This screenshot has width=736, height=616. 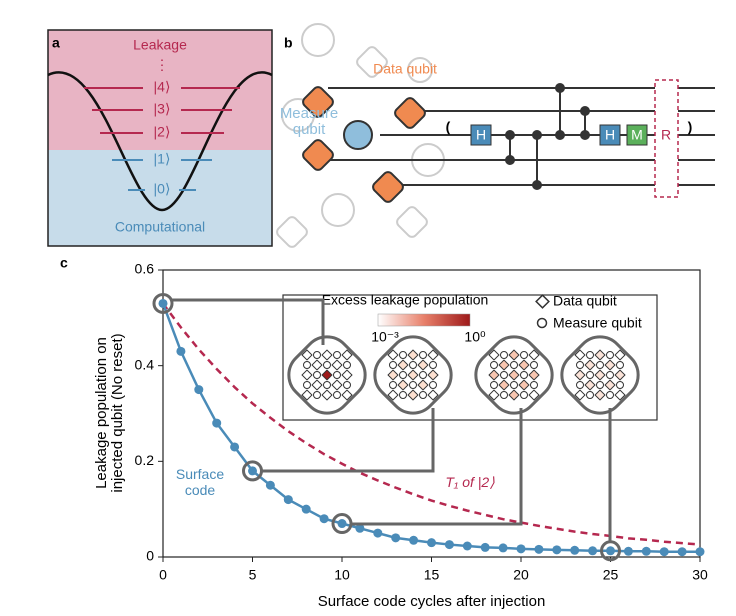 I want to click on measure-qubit-label: Measure qubit, so click(x=309, y=121).